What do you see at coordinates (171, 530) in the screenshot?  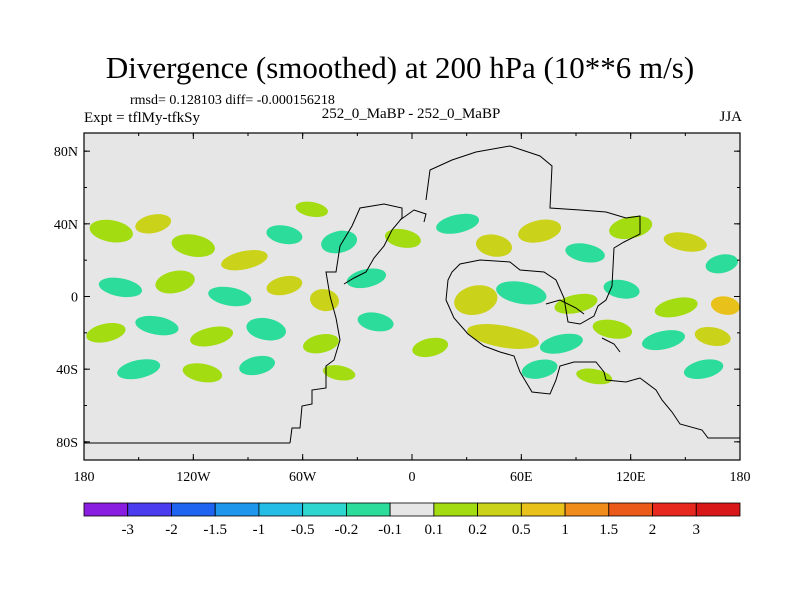 I see `colorbar-label: -2` at bounding box center [171, 530].